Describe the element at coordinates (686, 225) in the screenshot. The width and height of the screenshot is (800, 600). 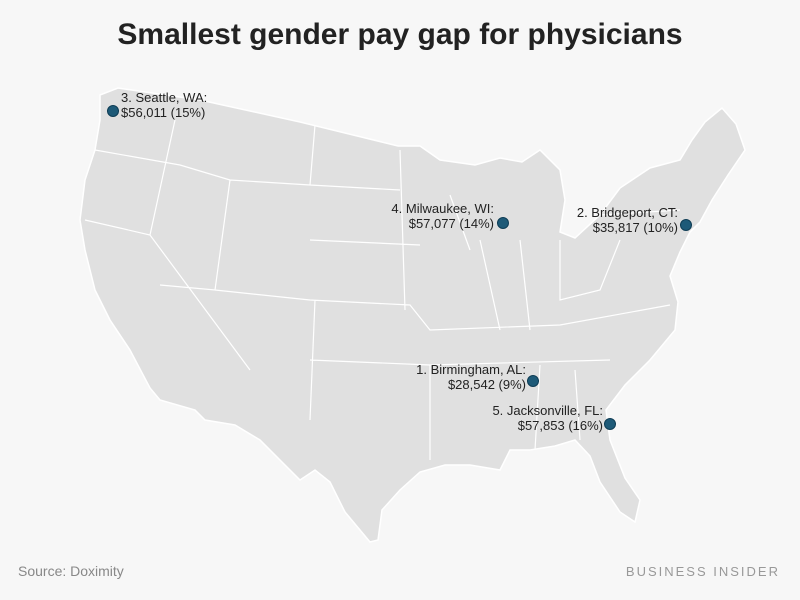
I see `city-dot-bridgeport` at that location.